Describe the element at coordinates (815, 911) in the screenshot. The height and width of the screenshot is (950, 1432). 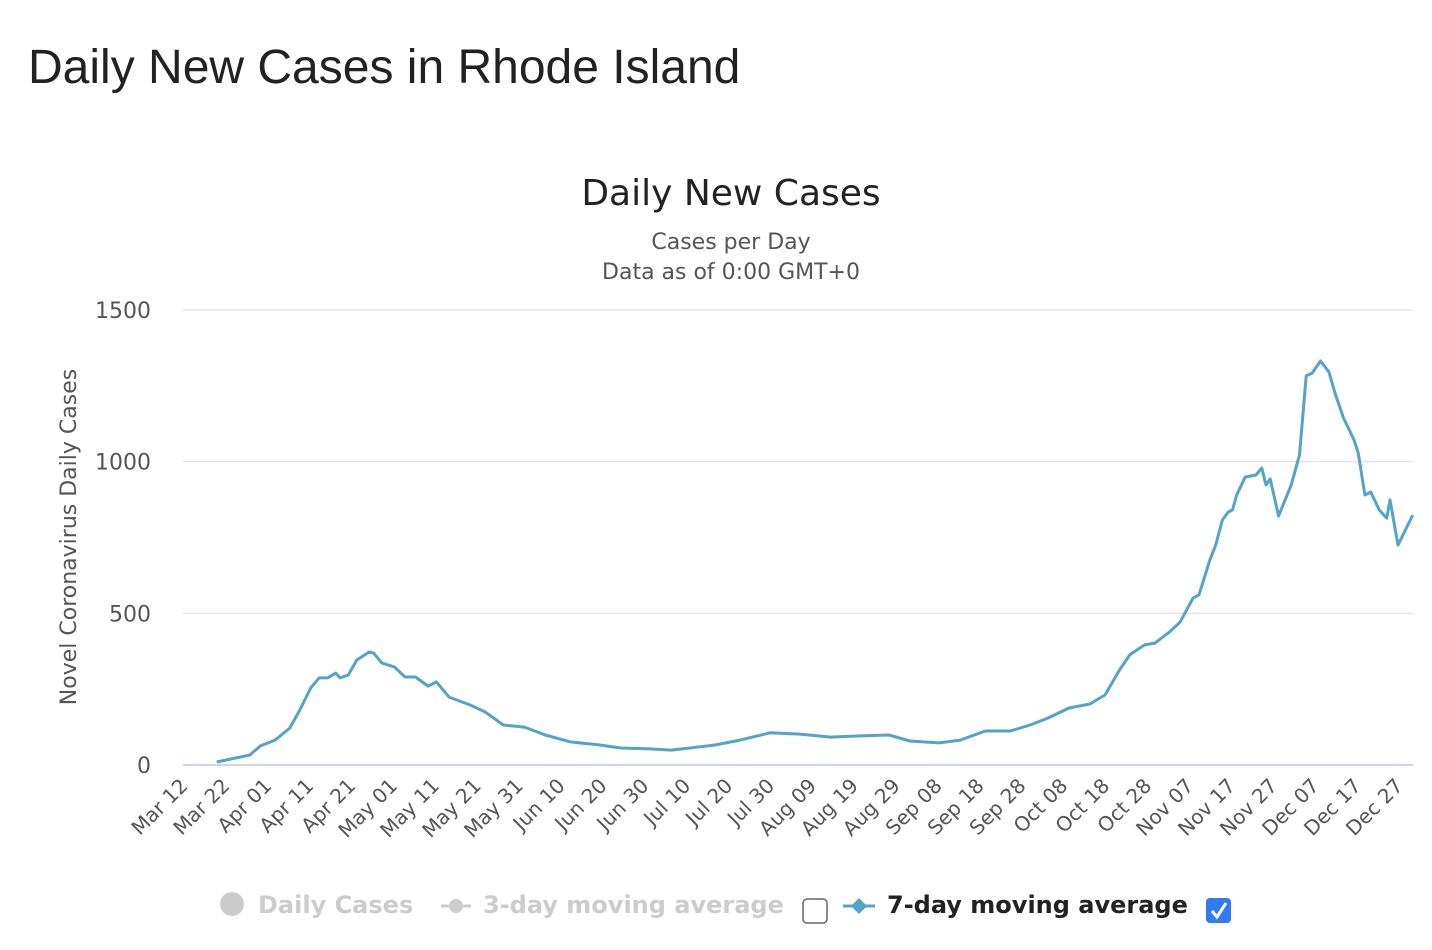
I see `3day-checkbox` at that location.